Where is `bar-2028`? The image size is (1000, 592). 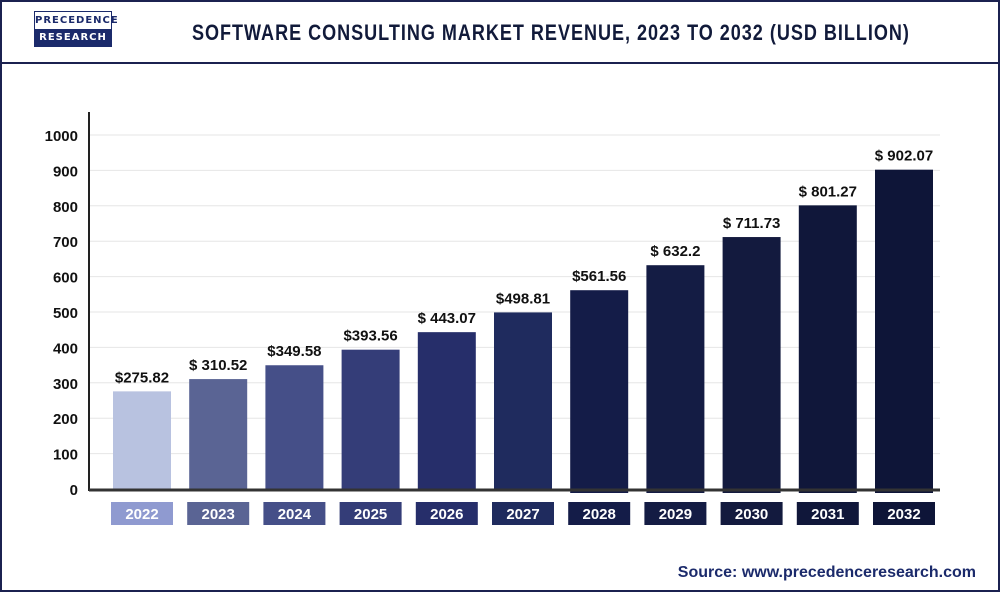 bar-2028 is located at coordinates (599, 391).